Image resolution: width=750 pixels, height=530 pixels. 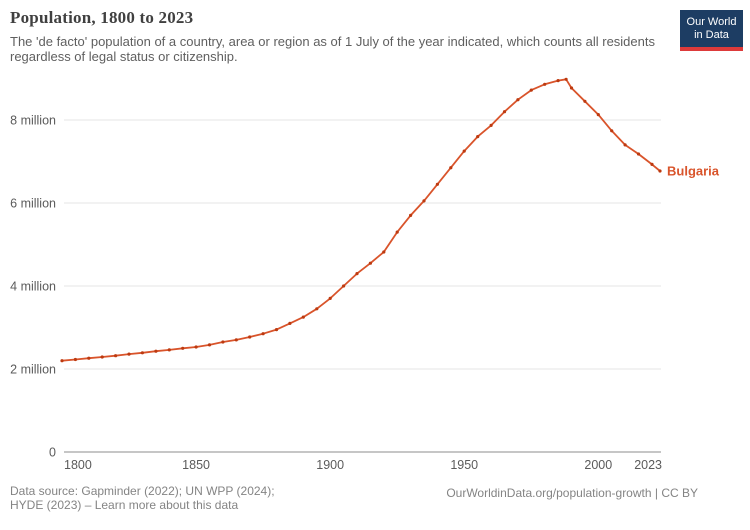 What do you see at coordinates (33, 121) in the screenshot?
I see `y-tick-label: 8 million` at bounding box center [33, 121].